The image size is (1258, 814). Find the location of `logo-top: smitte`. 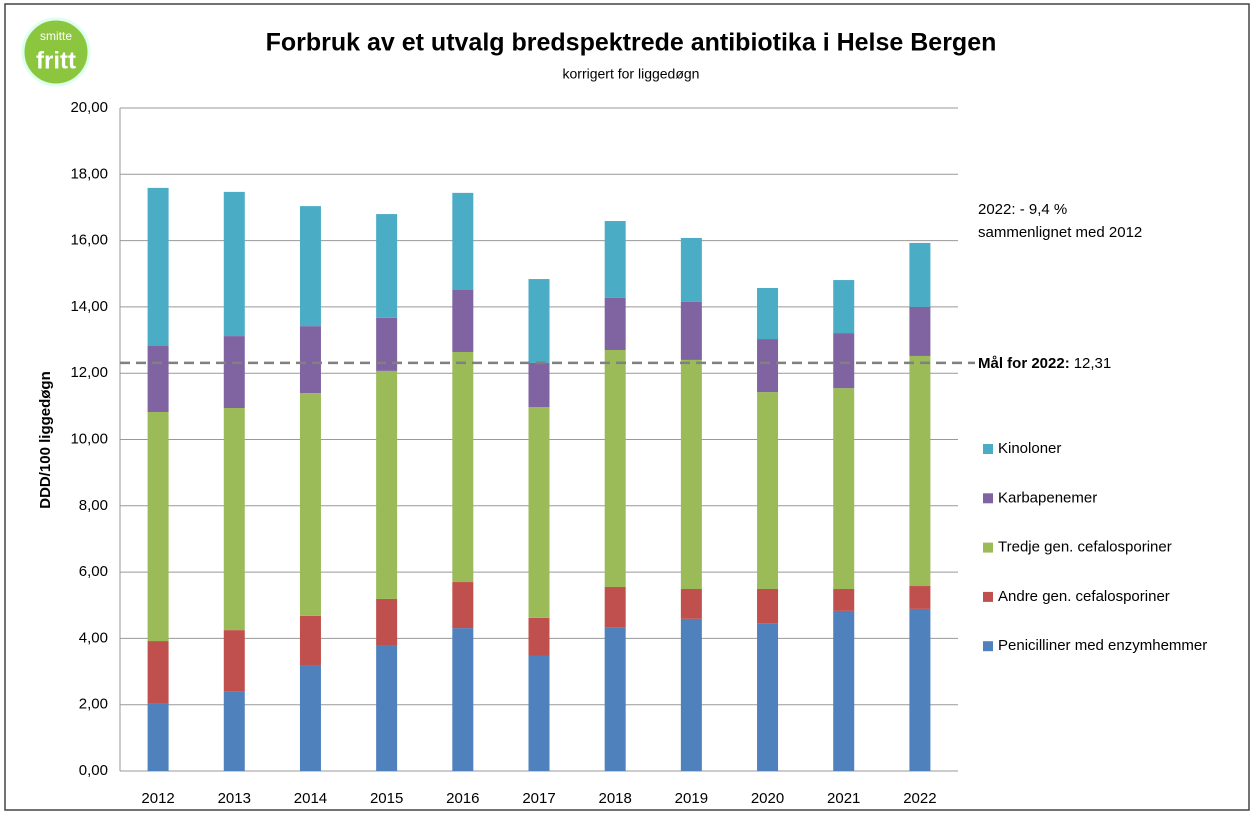

logo-top: smitte is located at coordinates (56, 36).